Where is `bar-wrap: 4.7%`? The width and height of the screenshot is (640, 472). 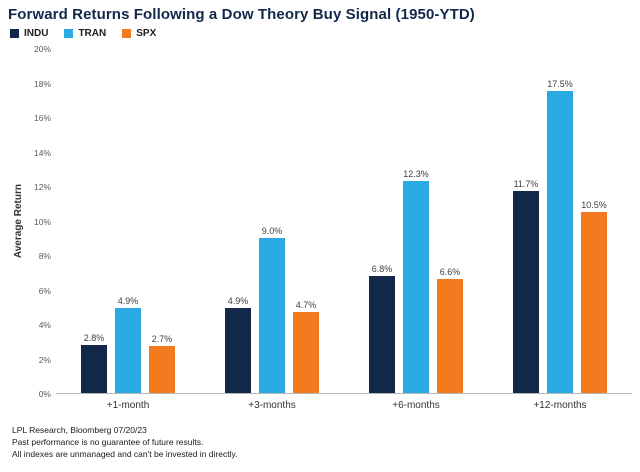
bar-wrap: 4.7% is located at coordinates (306, 346).